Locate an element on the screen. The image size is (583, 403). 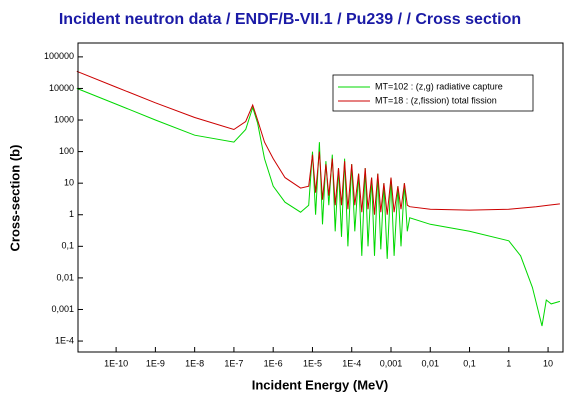
x-tick-label: 0,1 is located at coordinates (469, 363).